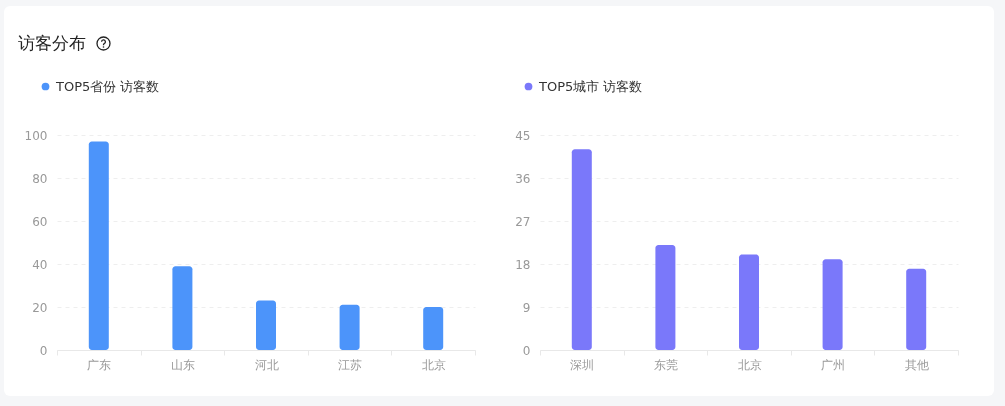 The width and height of the screenshot is (1005, 406). Describe the element at coordinates (40, 307) in the screenshot. I see `y-tick-label: 20` at that location.